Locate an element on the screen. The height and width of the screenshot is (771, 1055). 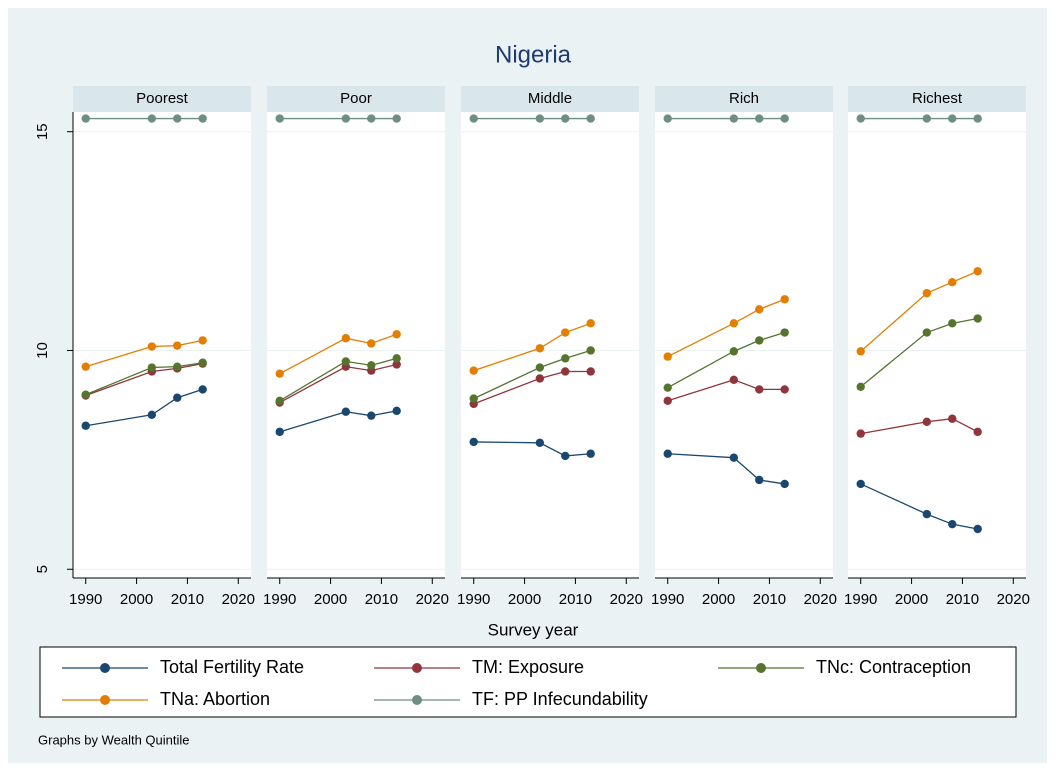
legend-label: Total Fertility Rate is located at coordinates (232, 667).